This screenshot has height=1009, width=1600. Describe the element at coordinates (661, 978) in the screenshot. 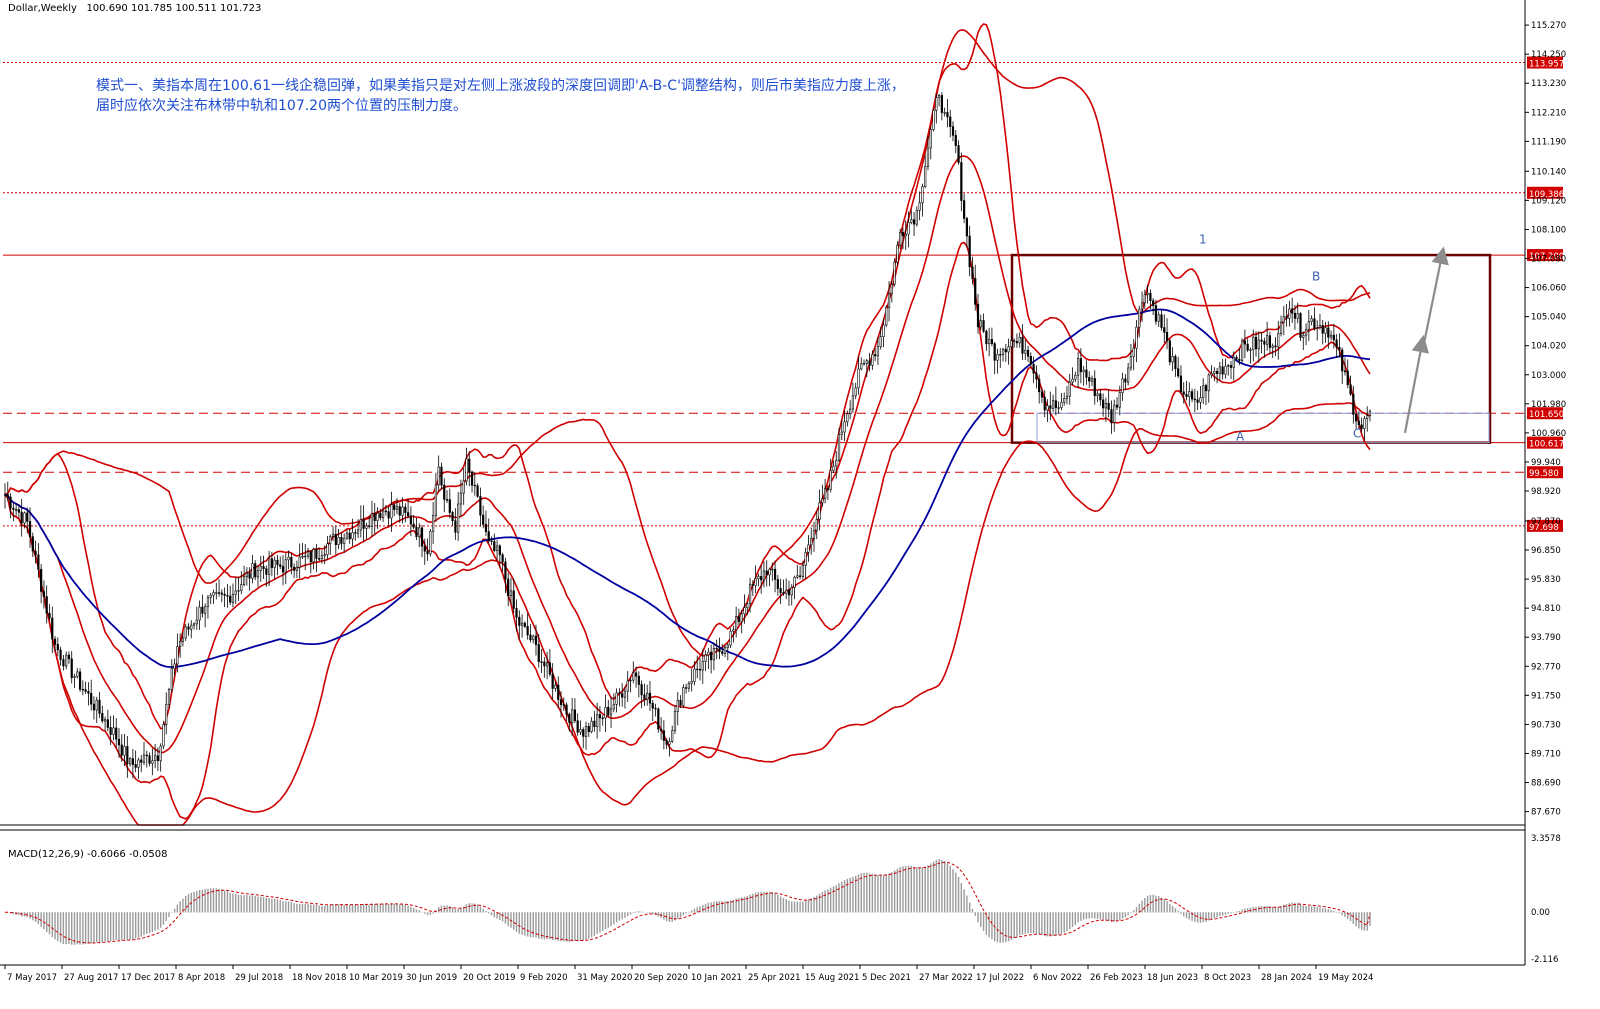

I see `x-tick-label: 20 Sep 2020` at that location.